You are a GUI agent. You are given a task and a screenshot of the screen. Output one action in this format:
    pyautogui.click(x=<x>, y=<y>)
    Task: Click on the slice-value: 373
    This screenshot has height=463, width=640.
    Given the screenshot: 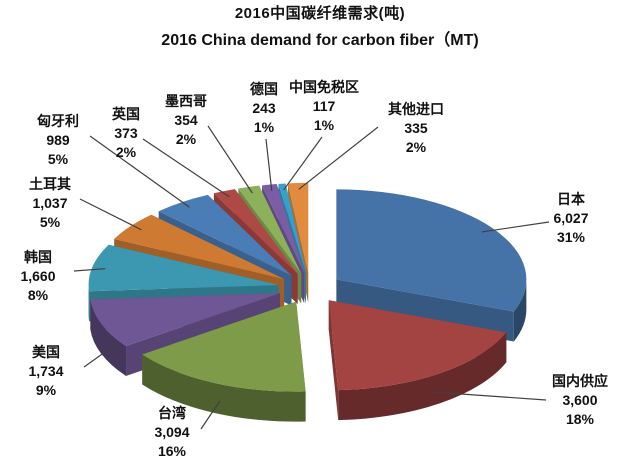 What is the action you would take?
    pyautogui.click(x=126, y=133)
    